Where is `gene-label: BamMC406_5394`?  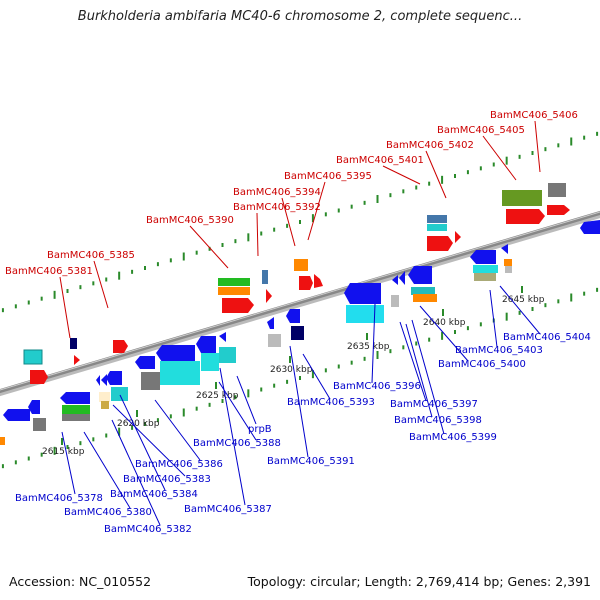 gene-label: BamMC406_5394 is located at coordinates (277, 192).